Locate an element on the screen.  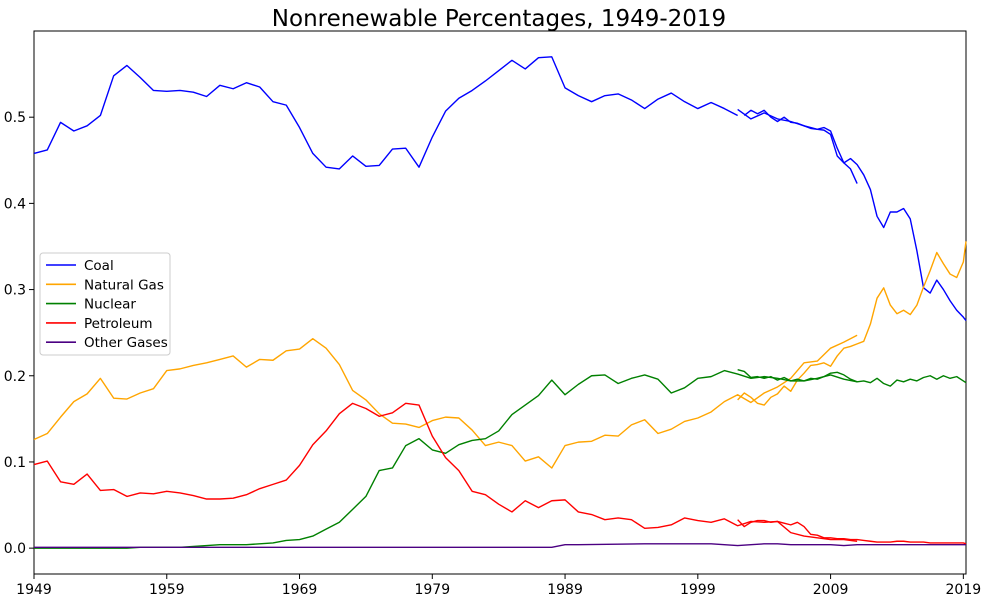
x-tick-label: 1999 is located at coordinates (698, 590).